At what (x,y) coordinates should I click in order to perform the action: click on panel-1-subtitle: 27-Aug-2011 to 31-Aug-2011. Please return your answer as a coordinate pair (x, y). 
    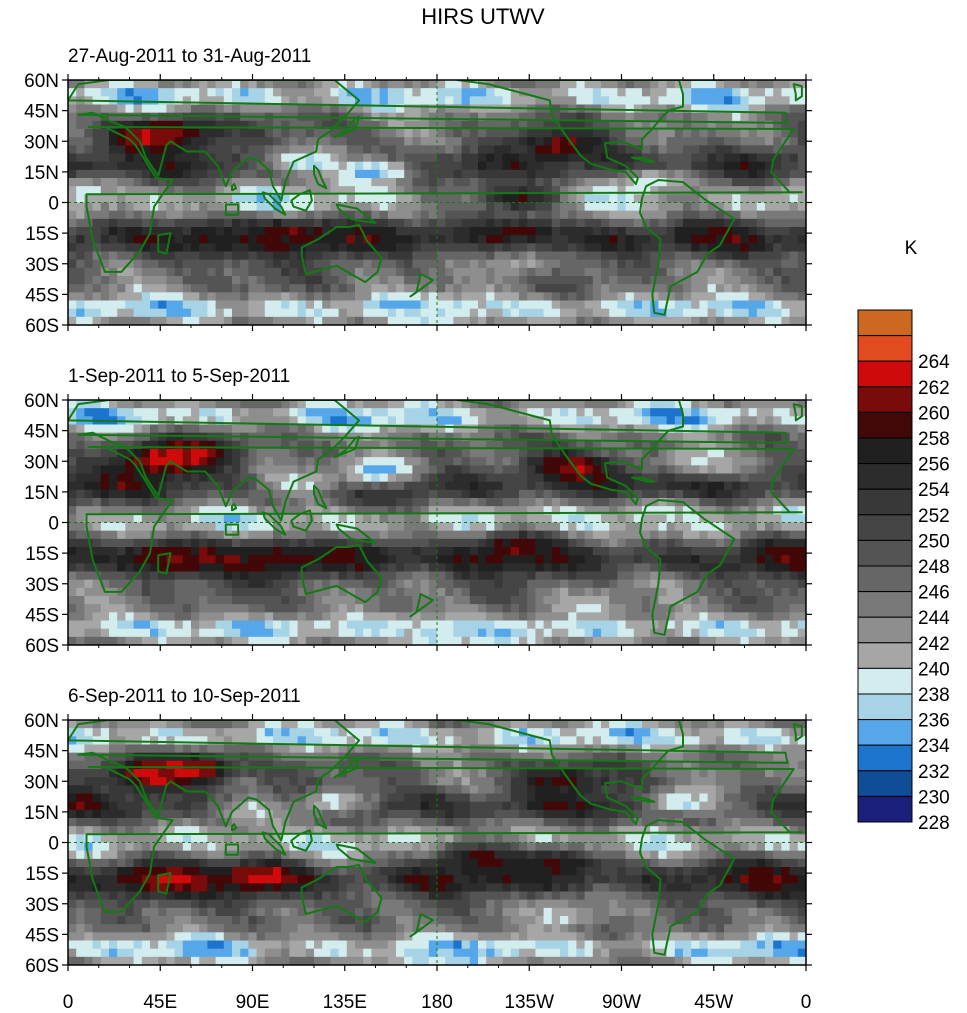
    Looking at the image, I should click on (189, 56).